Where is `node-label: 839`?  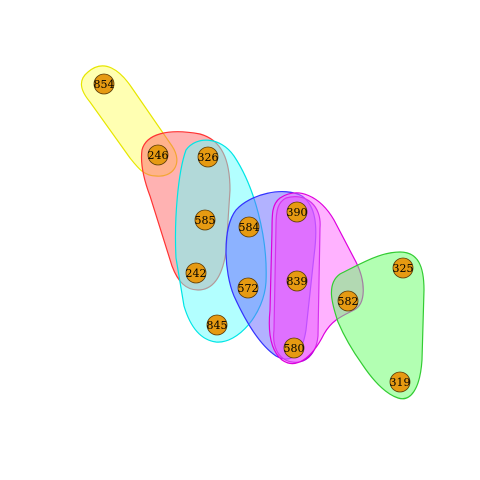 node-label: 839 is located at coordinates (297, 281).